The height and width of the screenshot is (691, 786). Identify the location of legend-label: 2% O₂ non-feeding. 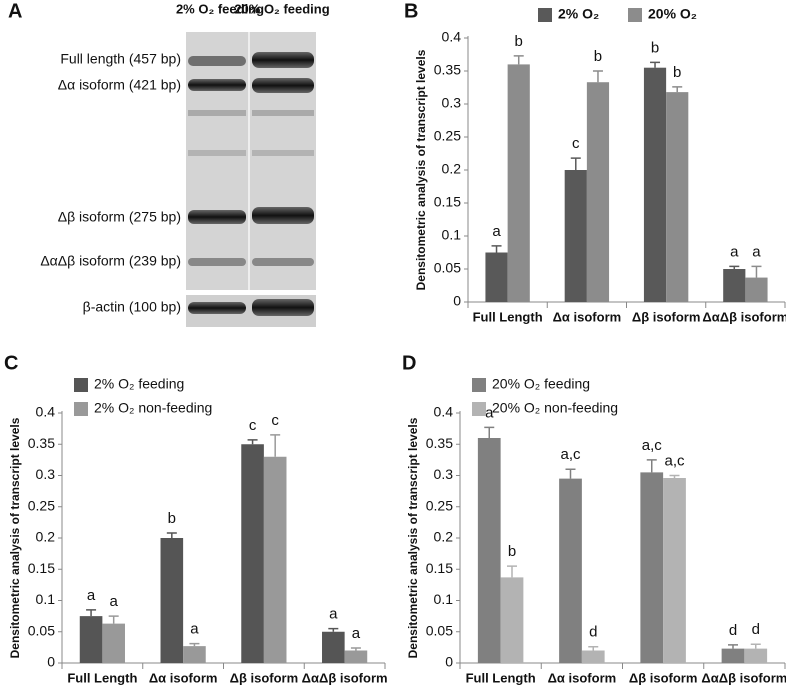
(153, 408).